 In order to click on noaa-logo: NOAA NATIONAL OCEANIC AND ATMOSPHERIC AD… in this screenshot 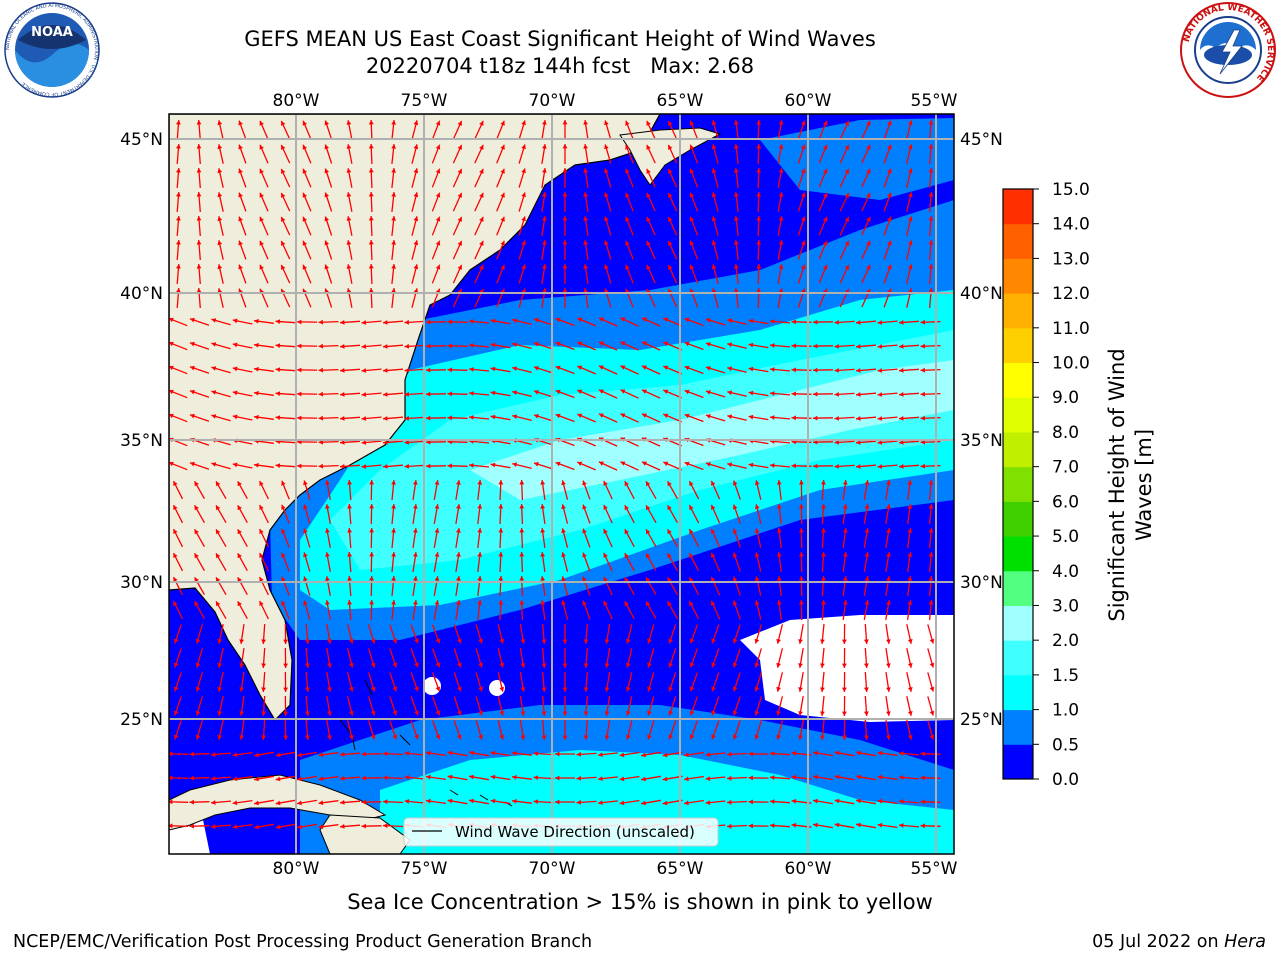, I will do `click(52, 50)`.